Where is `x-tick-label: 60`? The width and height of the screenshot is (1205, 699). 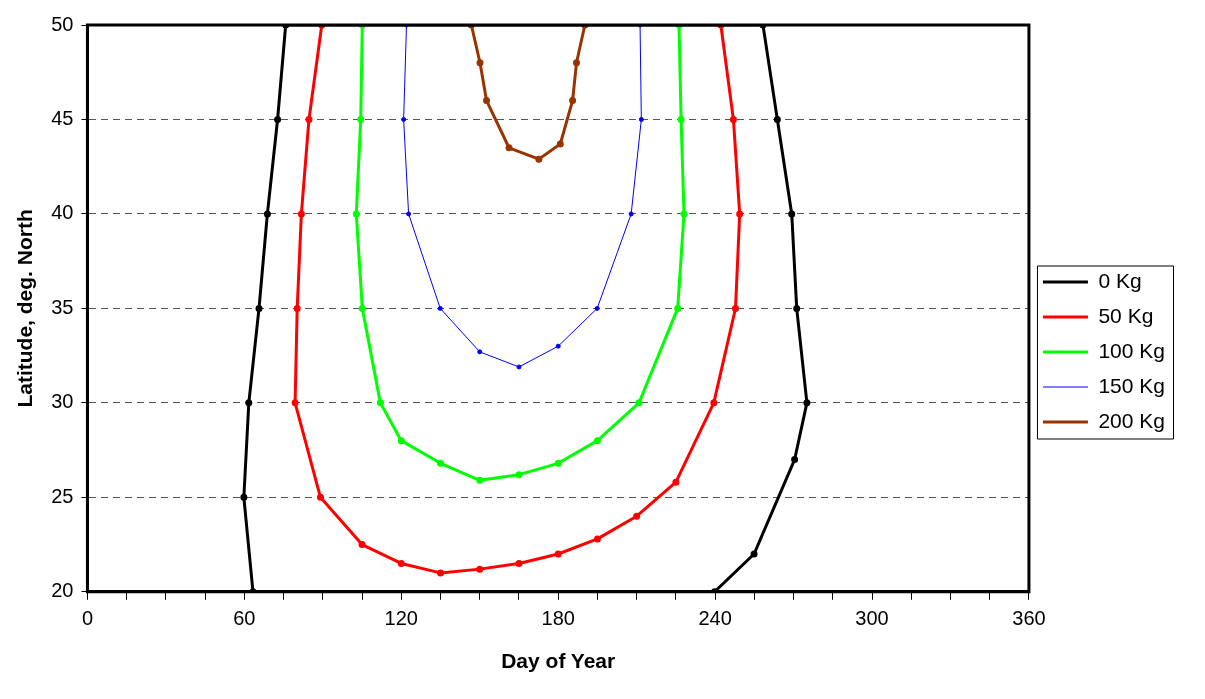 x-tick-label: 60 is located at coordinates (244, 618).